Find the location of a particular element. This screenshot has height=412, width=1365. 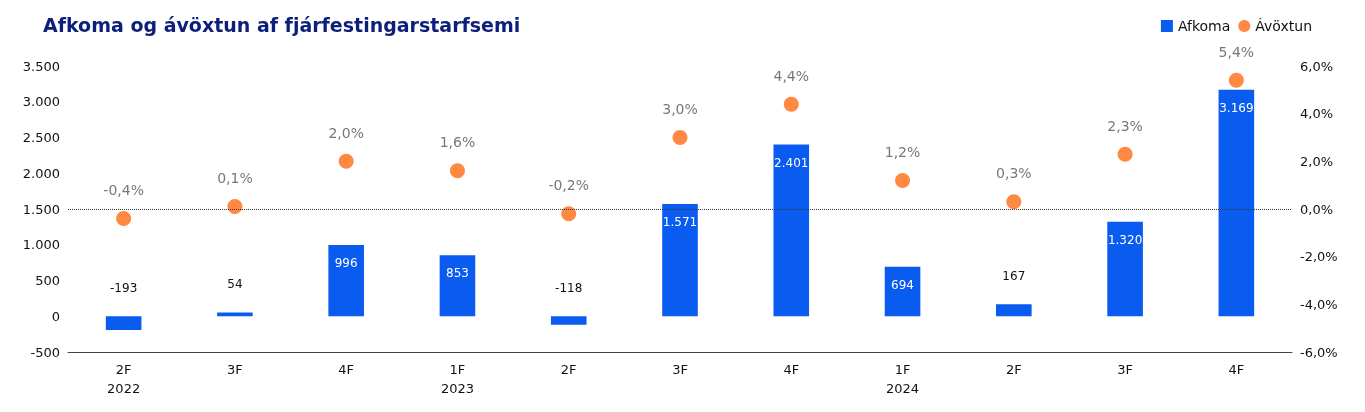

data-label: 996 is located at coordinates (346, 263).